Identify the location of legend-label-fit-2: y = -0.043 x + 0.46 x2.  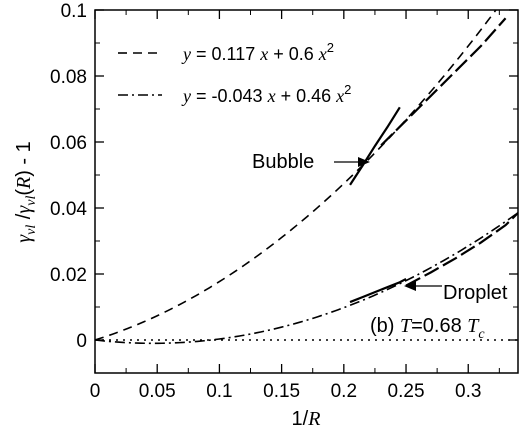
(266, 94).